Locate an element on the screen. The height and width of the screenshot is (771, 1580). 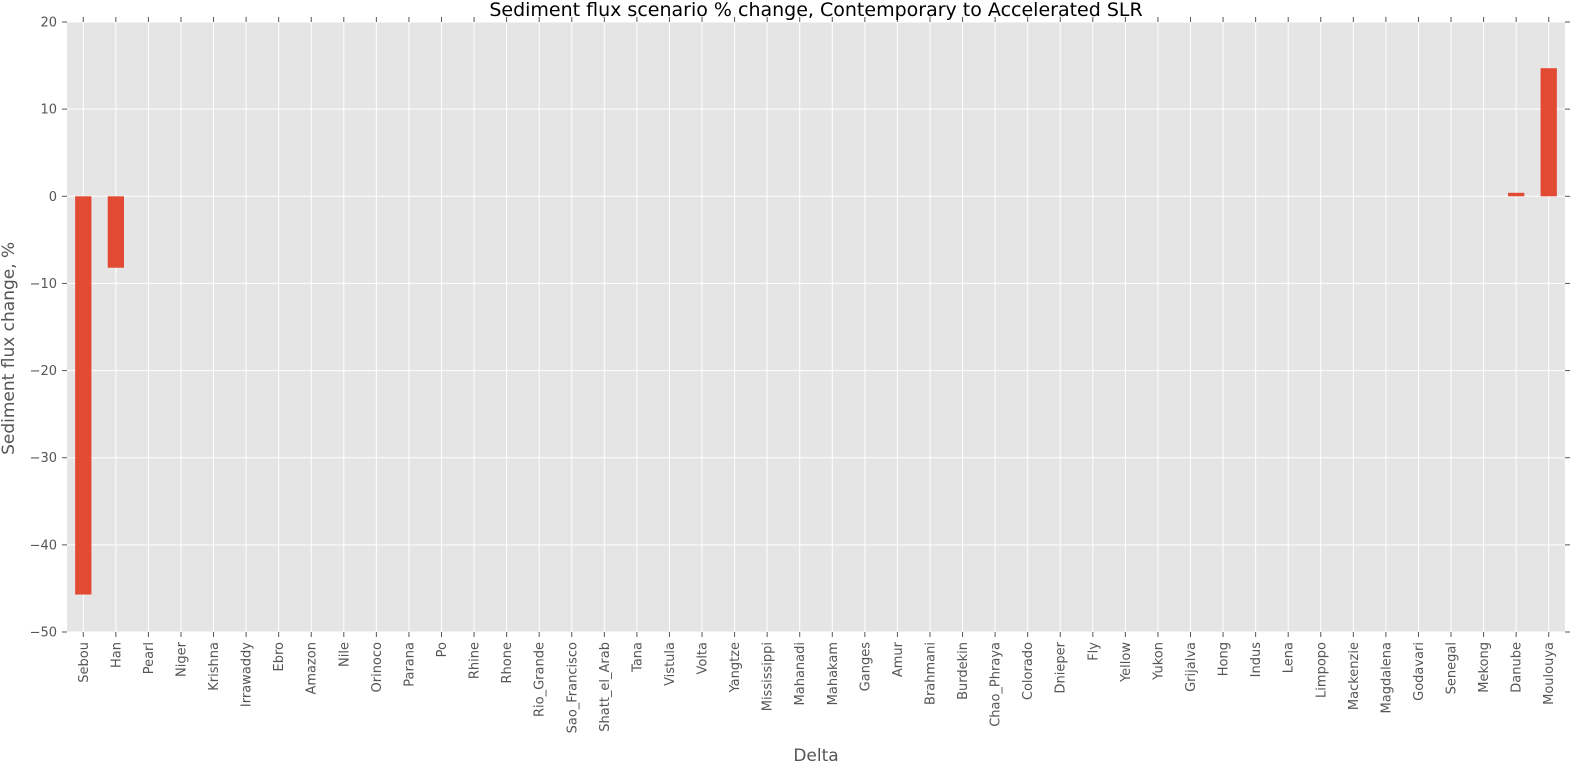
x-tick-label: Pearl is located at coordinates (149, 658).